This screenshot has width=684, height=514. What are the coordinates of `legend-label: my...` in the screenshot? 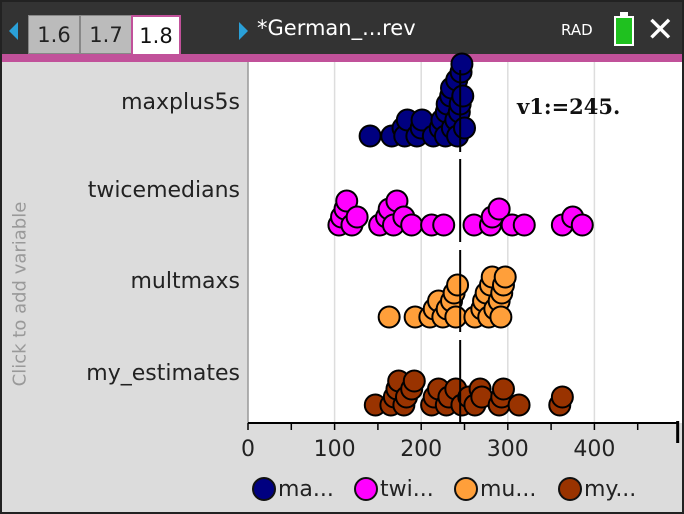 It's located at (610, 489).